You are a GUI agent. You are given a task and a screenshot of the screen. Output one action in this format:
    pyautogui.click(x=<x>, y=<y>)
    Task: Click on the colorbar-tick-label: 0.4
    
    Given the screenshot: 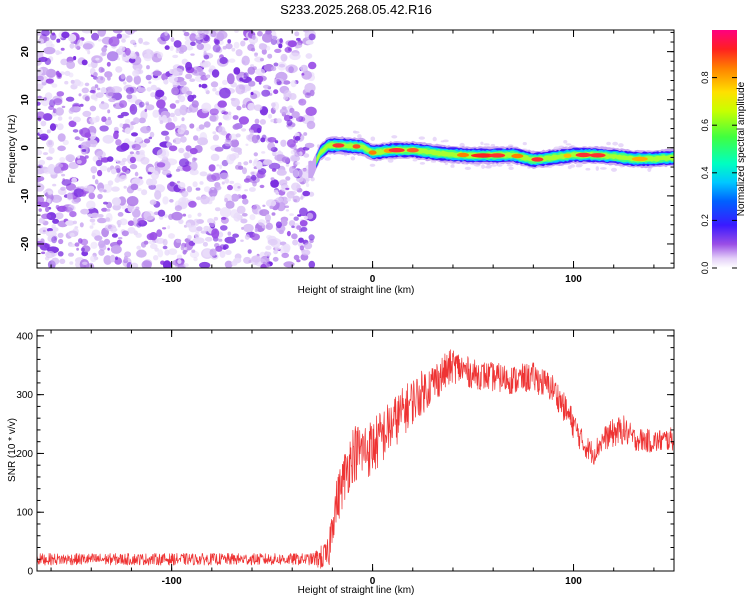 What is the action you would take?
    pyautogui.click(x=705, y=173)
    